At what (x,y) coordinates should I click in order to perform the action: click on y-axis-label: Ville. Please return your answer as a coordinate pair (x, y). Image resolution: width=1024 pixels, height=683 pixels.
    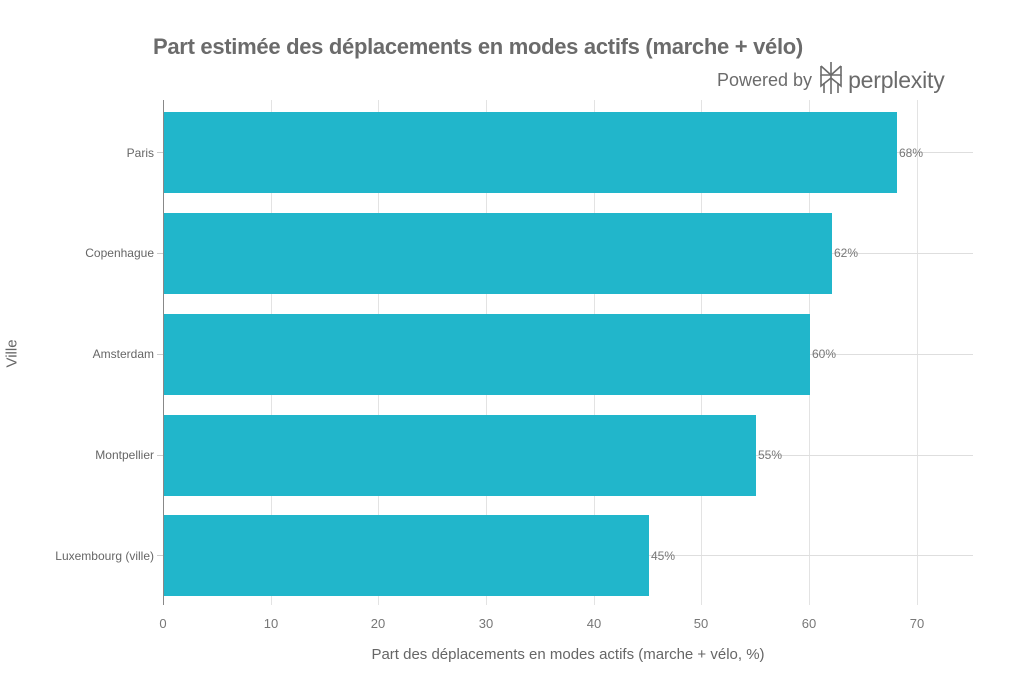
    Looking at the image, I should click on (12, 353).